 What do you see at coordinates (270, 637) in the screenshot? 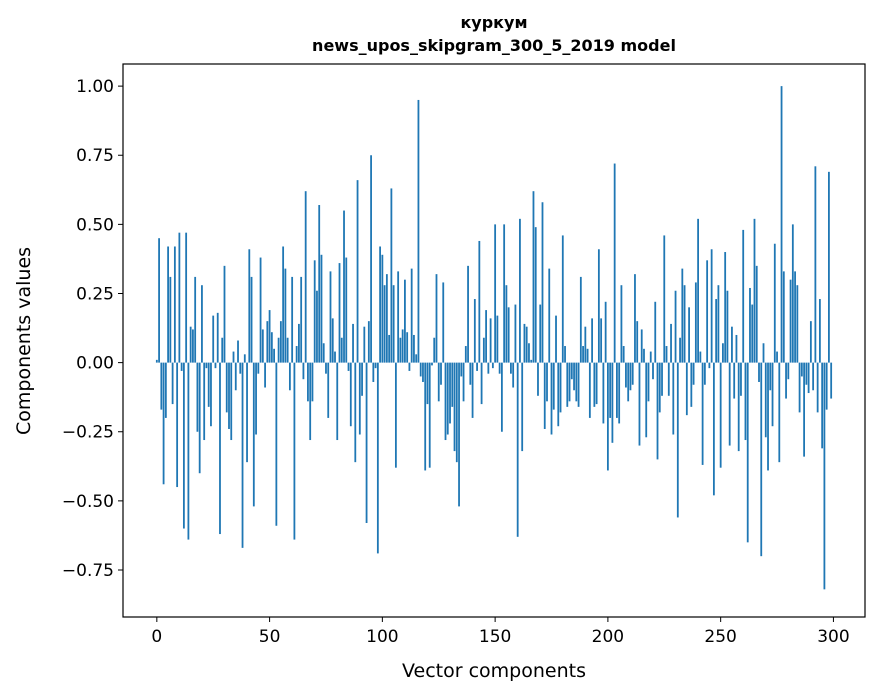
I see `x-tick-label: 50` at bounding box center [270, 637].